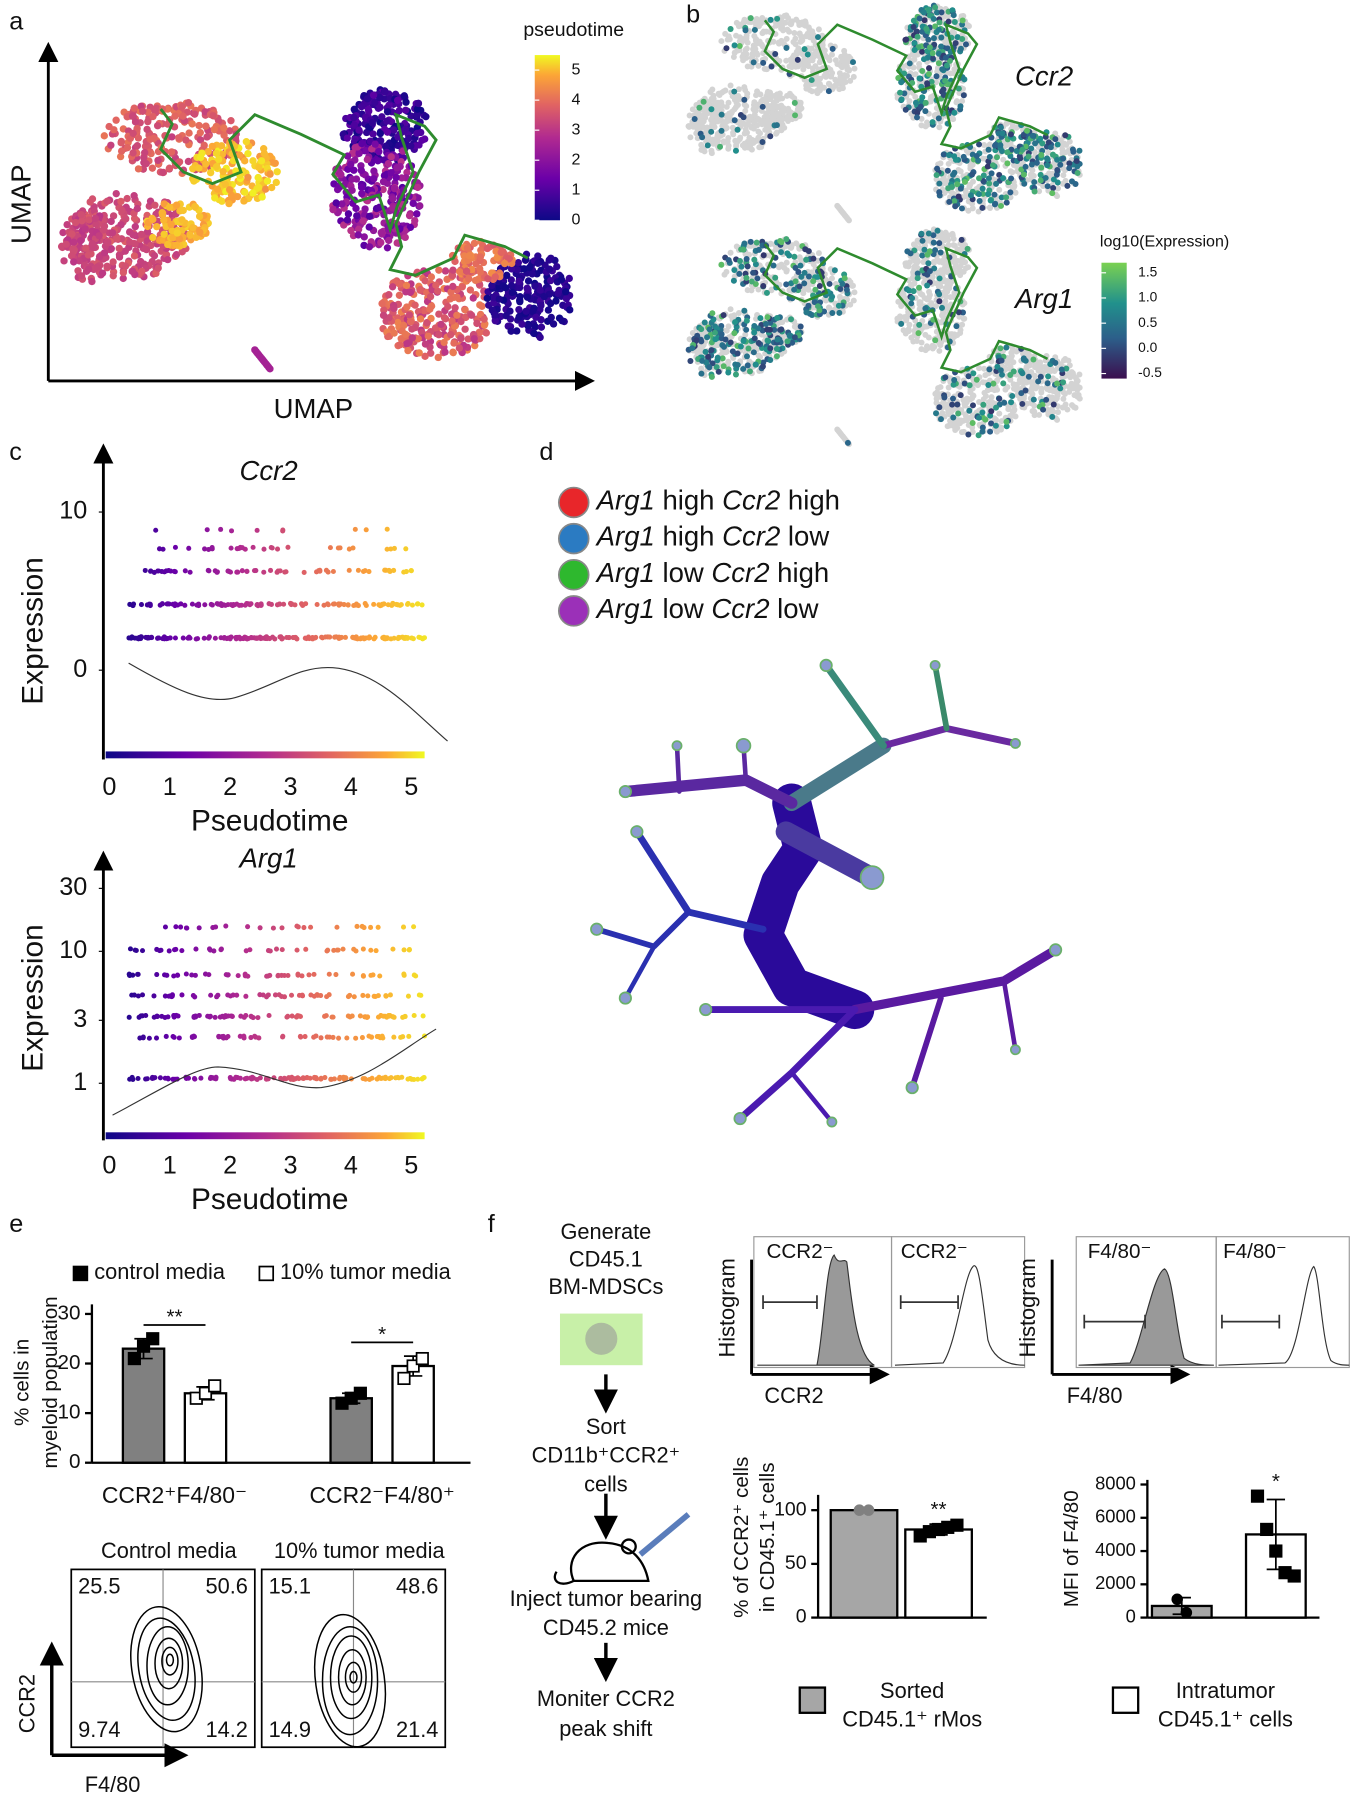 This screenshot has width=1354, height=1800. What do you see at coordinates (16, 1224) in the screenshot?
I see `panel-label: e` at bounding box center [16, 1224].